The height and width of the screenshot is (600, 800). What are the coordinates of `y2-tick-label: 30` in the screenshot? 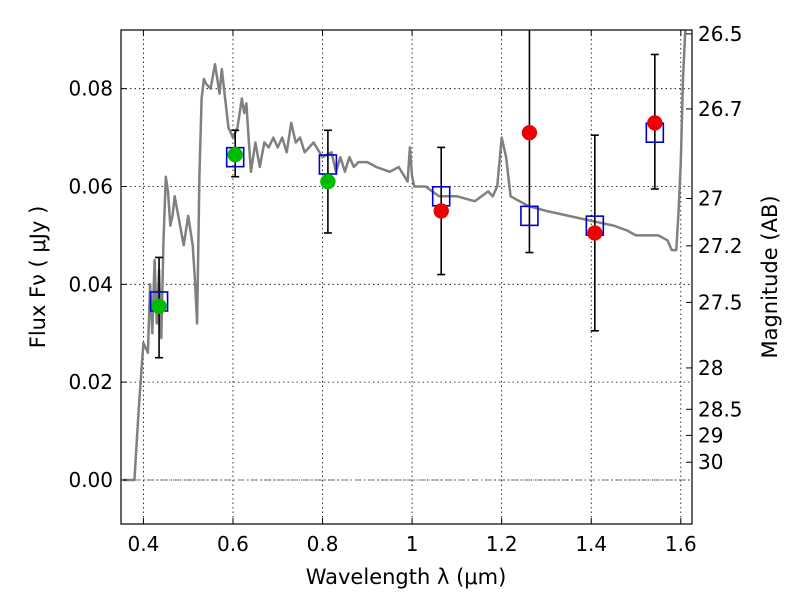 It's located at (710, 462).